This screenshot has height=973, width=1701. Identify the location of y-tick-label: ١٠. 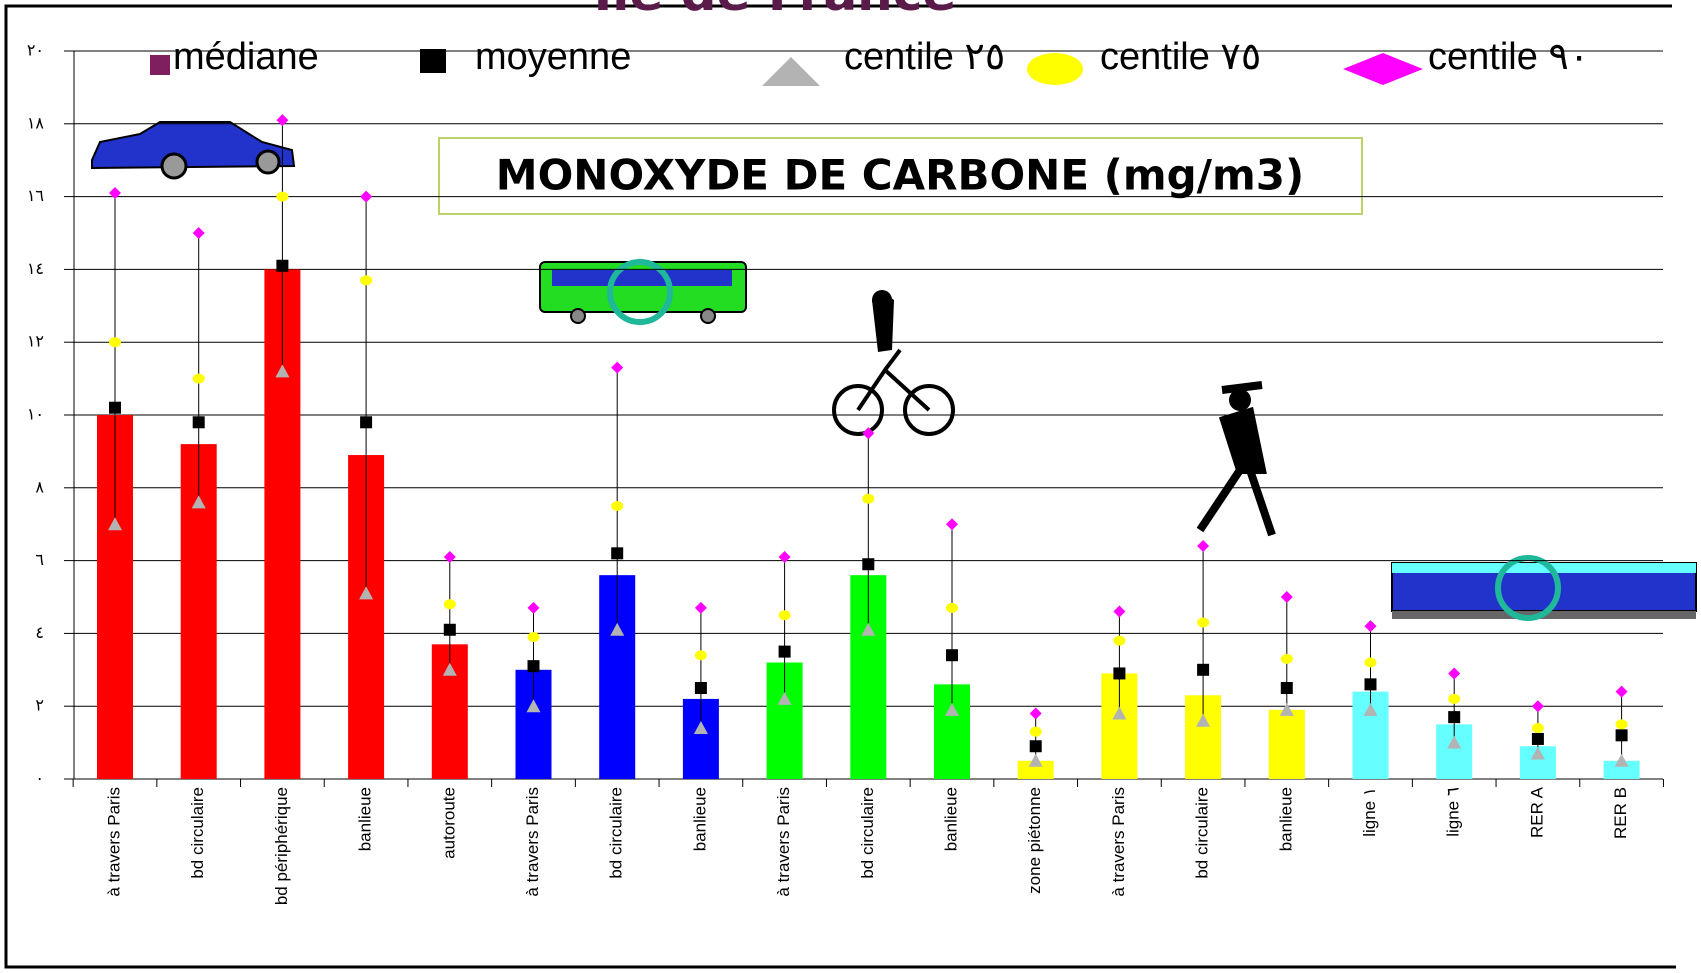
(35, 414).